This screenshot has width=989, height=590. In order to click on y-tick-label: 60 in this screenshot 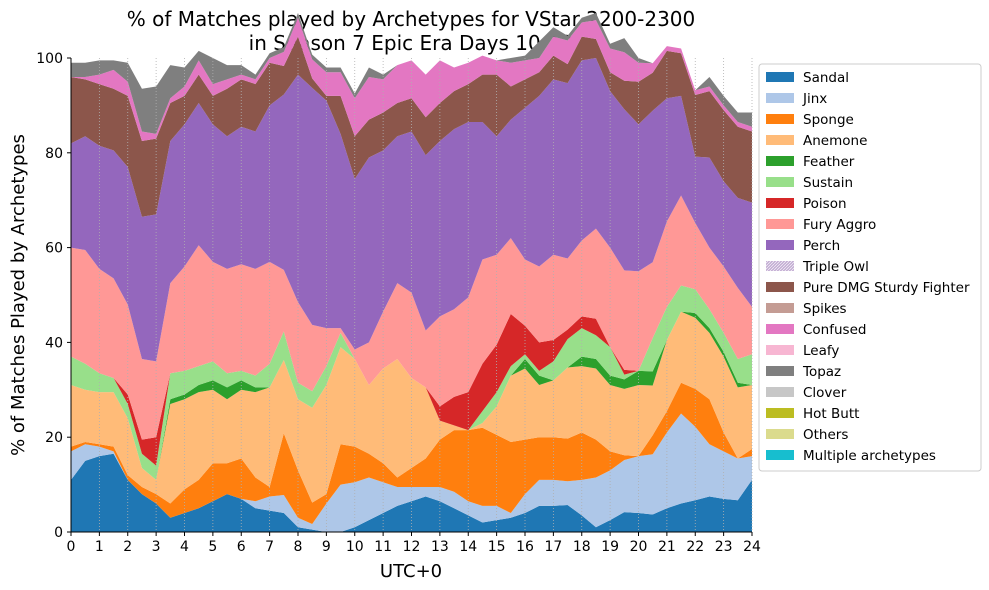, I will do `click(54, 249)`.